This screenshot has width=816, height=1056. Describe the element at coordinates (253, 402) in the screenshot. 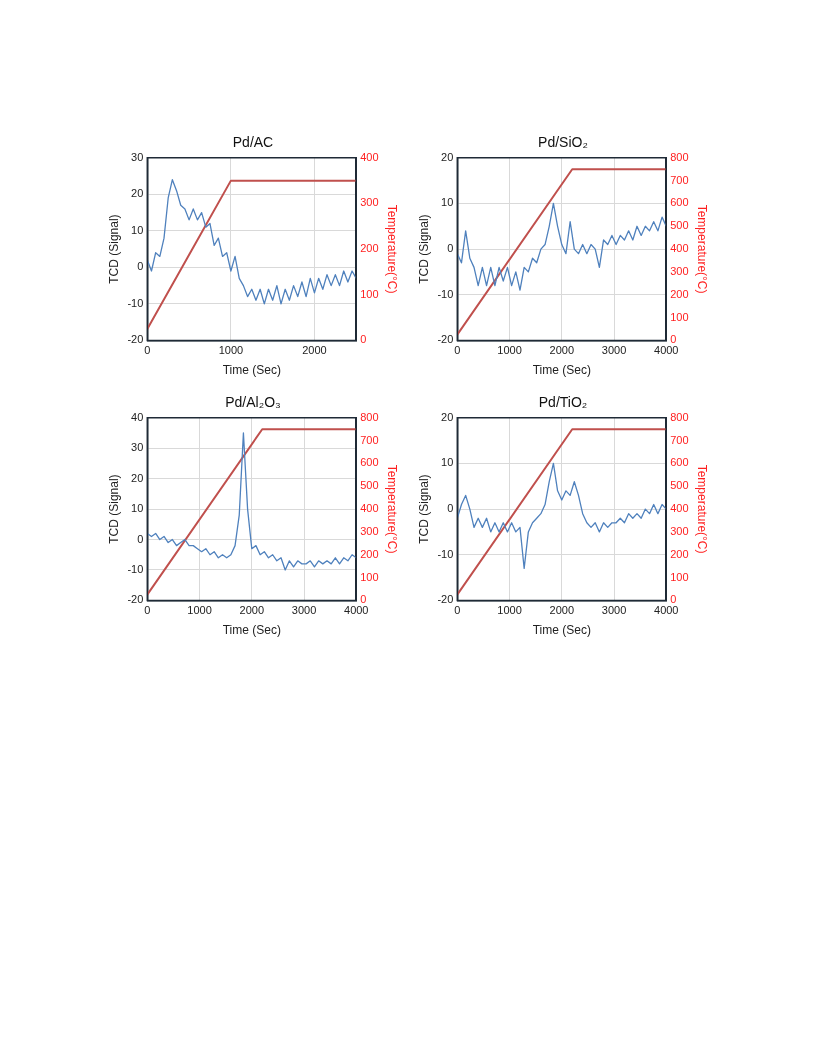

I see `chart-title: Pd/Al₂O₃` at that location.